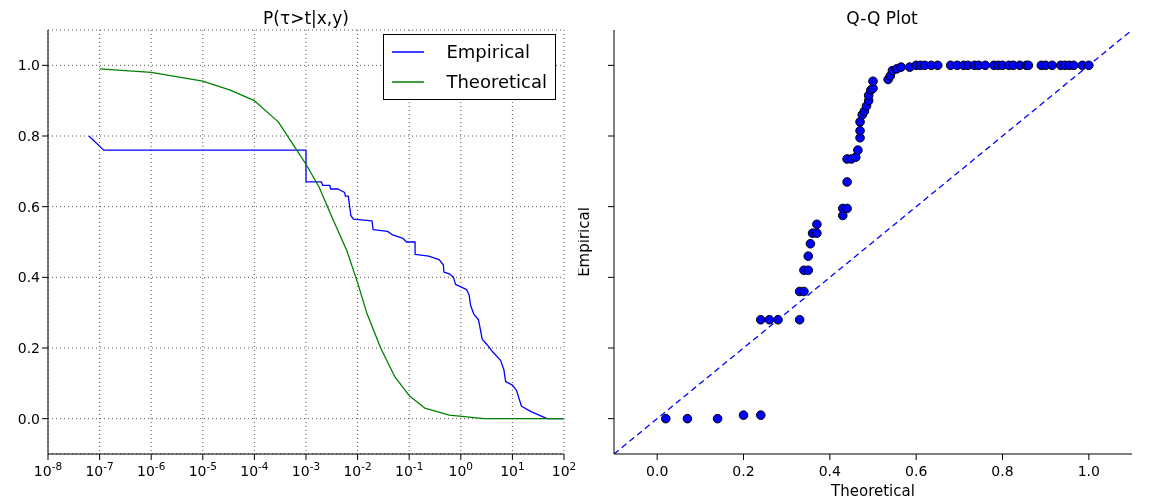  What do you see at coordinates (916, 471) in the screenshot?
I see `x-tick-label: 0.6` at bounding box center [916, 471].